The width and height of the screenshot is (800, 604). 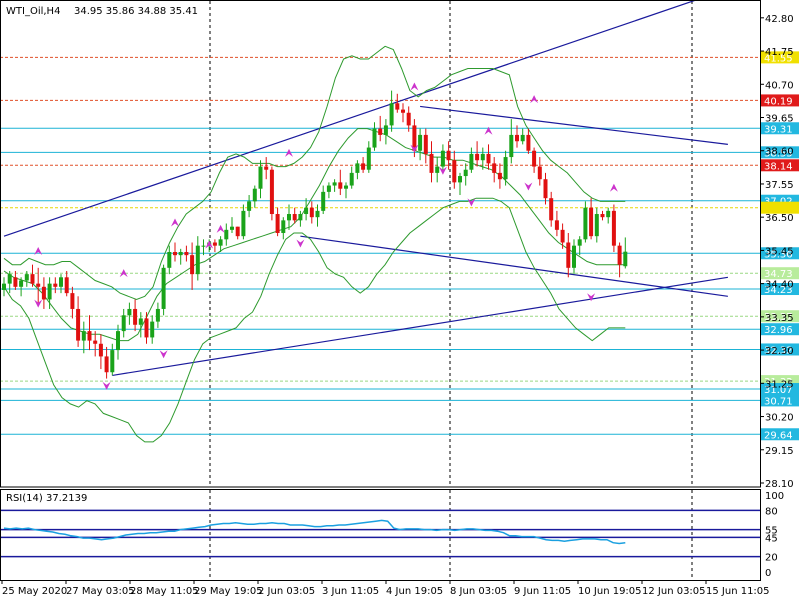 What do you see at coordinates (779, 185) in the screenshot?
I see `y-tick-label: 37.55` at bounding box center [779, 185].